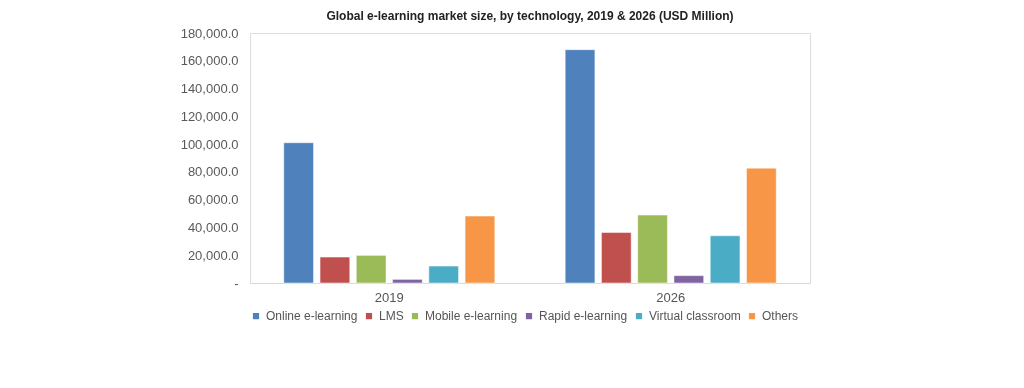 Image resolution: width=1024 pixels, height=388 pixels. What do you see at coordinates (671, 297) in the screenshot?
I see `x-tick-label: 2026` at bounding box center [671, 297].